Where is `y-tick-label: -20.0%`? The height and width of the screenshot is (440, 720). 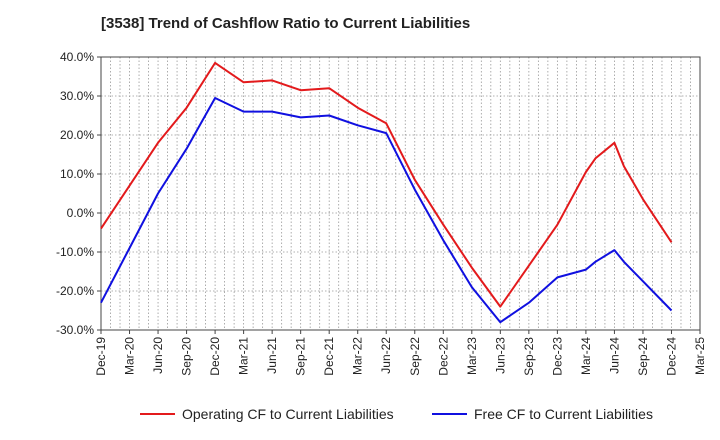 y-tick-label: -20.0% is located at coordinates (75, 291).